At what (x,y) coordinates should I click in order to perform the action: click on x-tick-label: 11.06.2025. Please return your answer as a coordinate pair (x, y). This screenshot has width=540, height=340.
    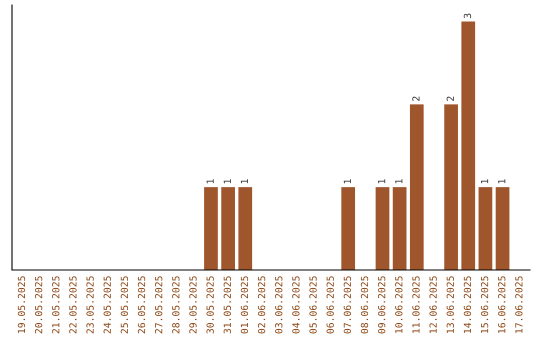
    Looking at the image, I should click on (416, 304).